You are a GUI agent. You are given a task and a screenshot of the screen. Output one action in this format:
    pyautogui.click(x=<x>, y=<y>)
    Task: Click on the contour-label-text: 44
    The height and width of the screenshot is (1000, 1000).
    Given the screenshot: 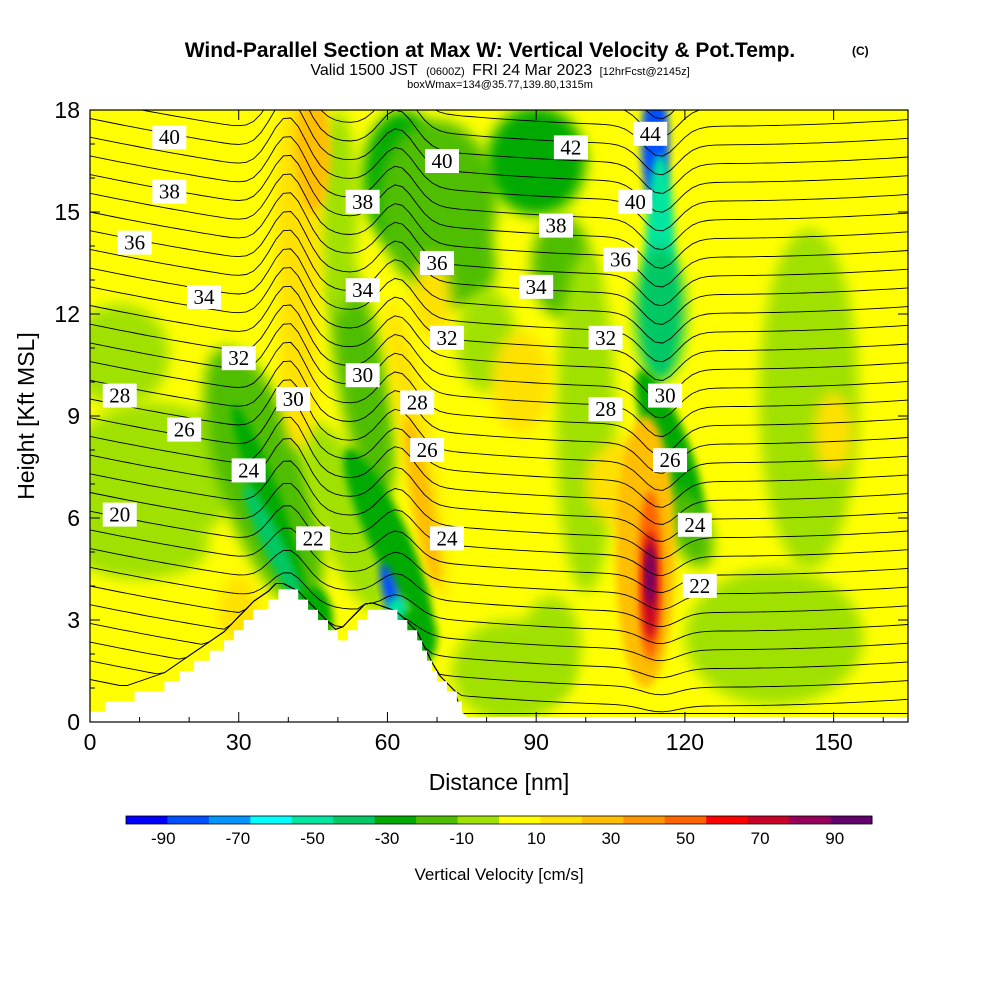 What is the action you would take?
    pyautogui.click(x=651, y=134)
    